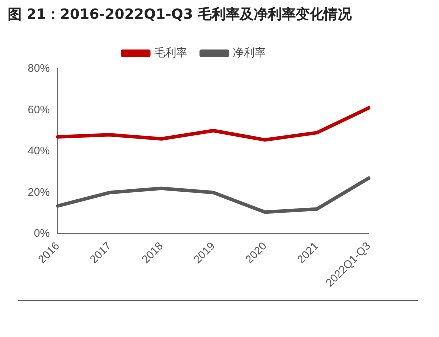 Image resolution: width=439 pixels, height=337 pixels. I want to click on y-tick-label: 20%, so click(39, 192).